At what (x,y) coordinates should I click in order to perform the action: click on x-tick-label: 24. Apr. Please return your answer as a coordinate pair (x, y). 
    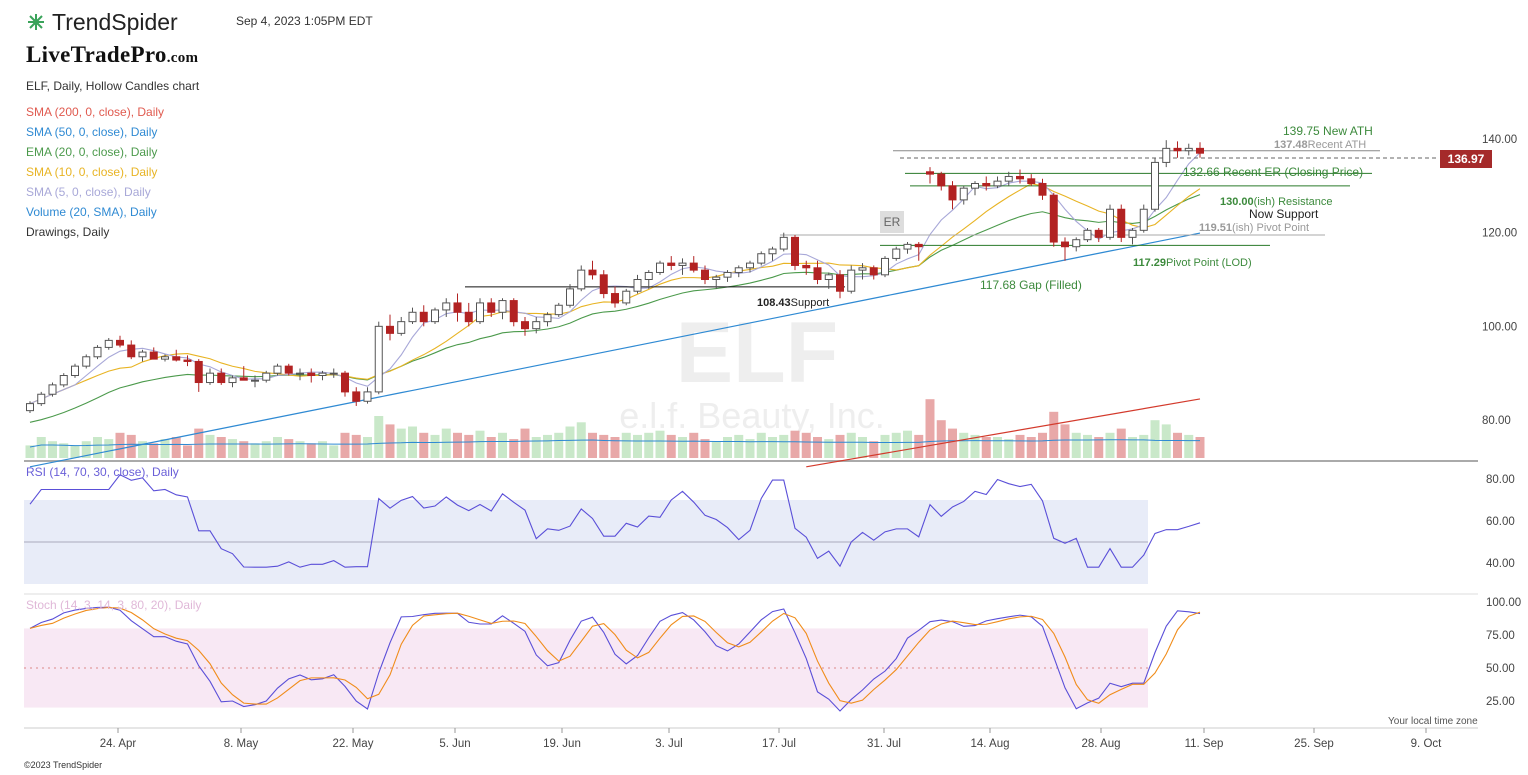
    Looking at the image, I should click on (118, 744).